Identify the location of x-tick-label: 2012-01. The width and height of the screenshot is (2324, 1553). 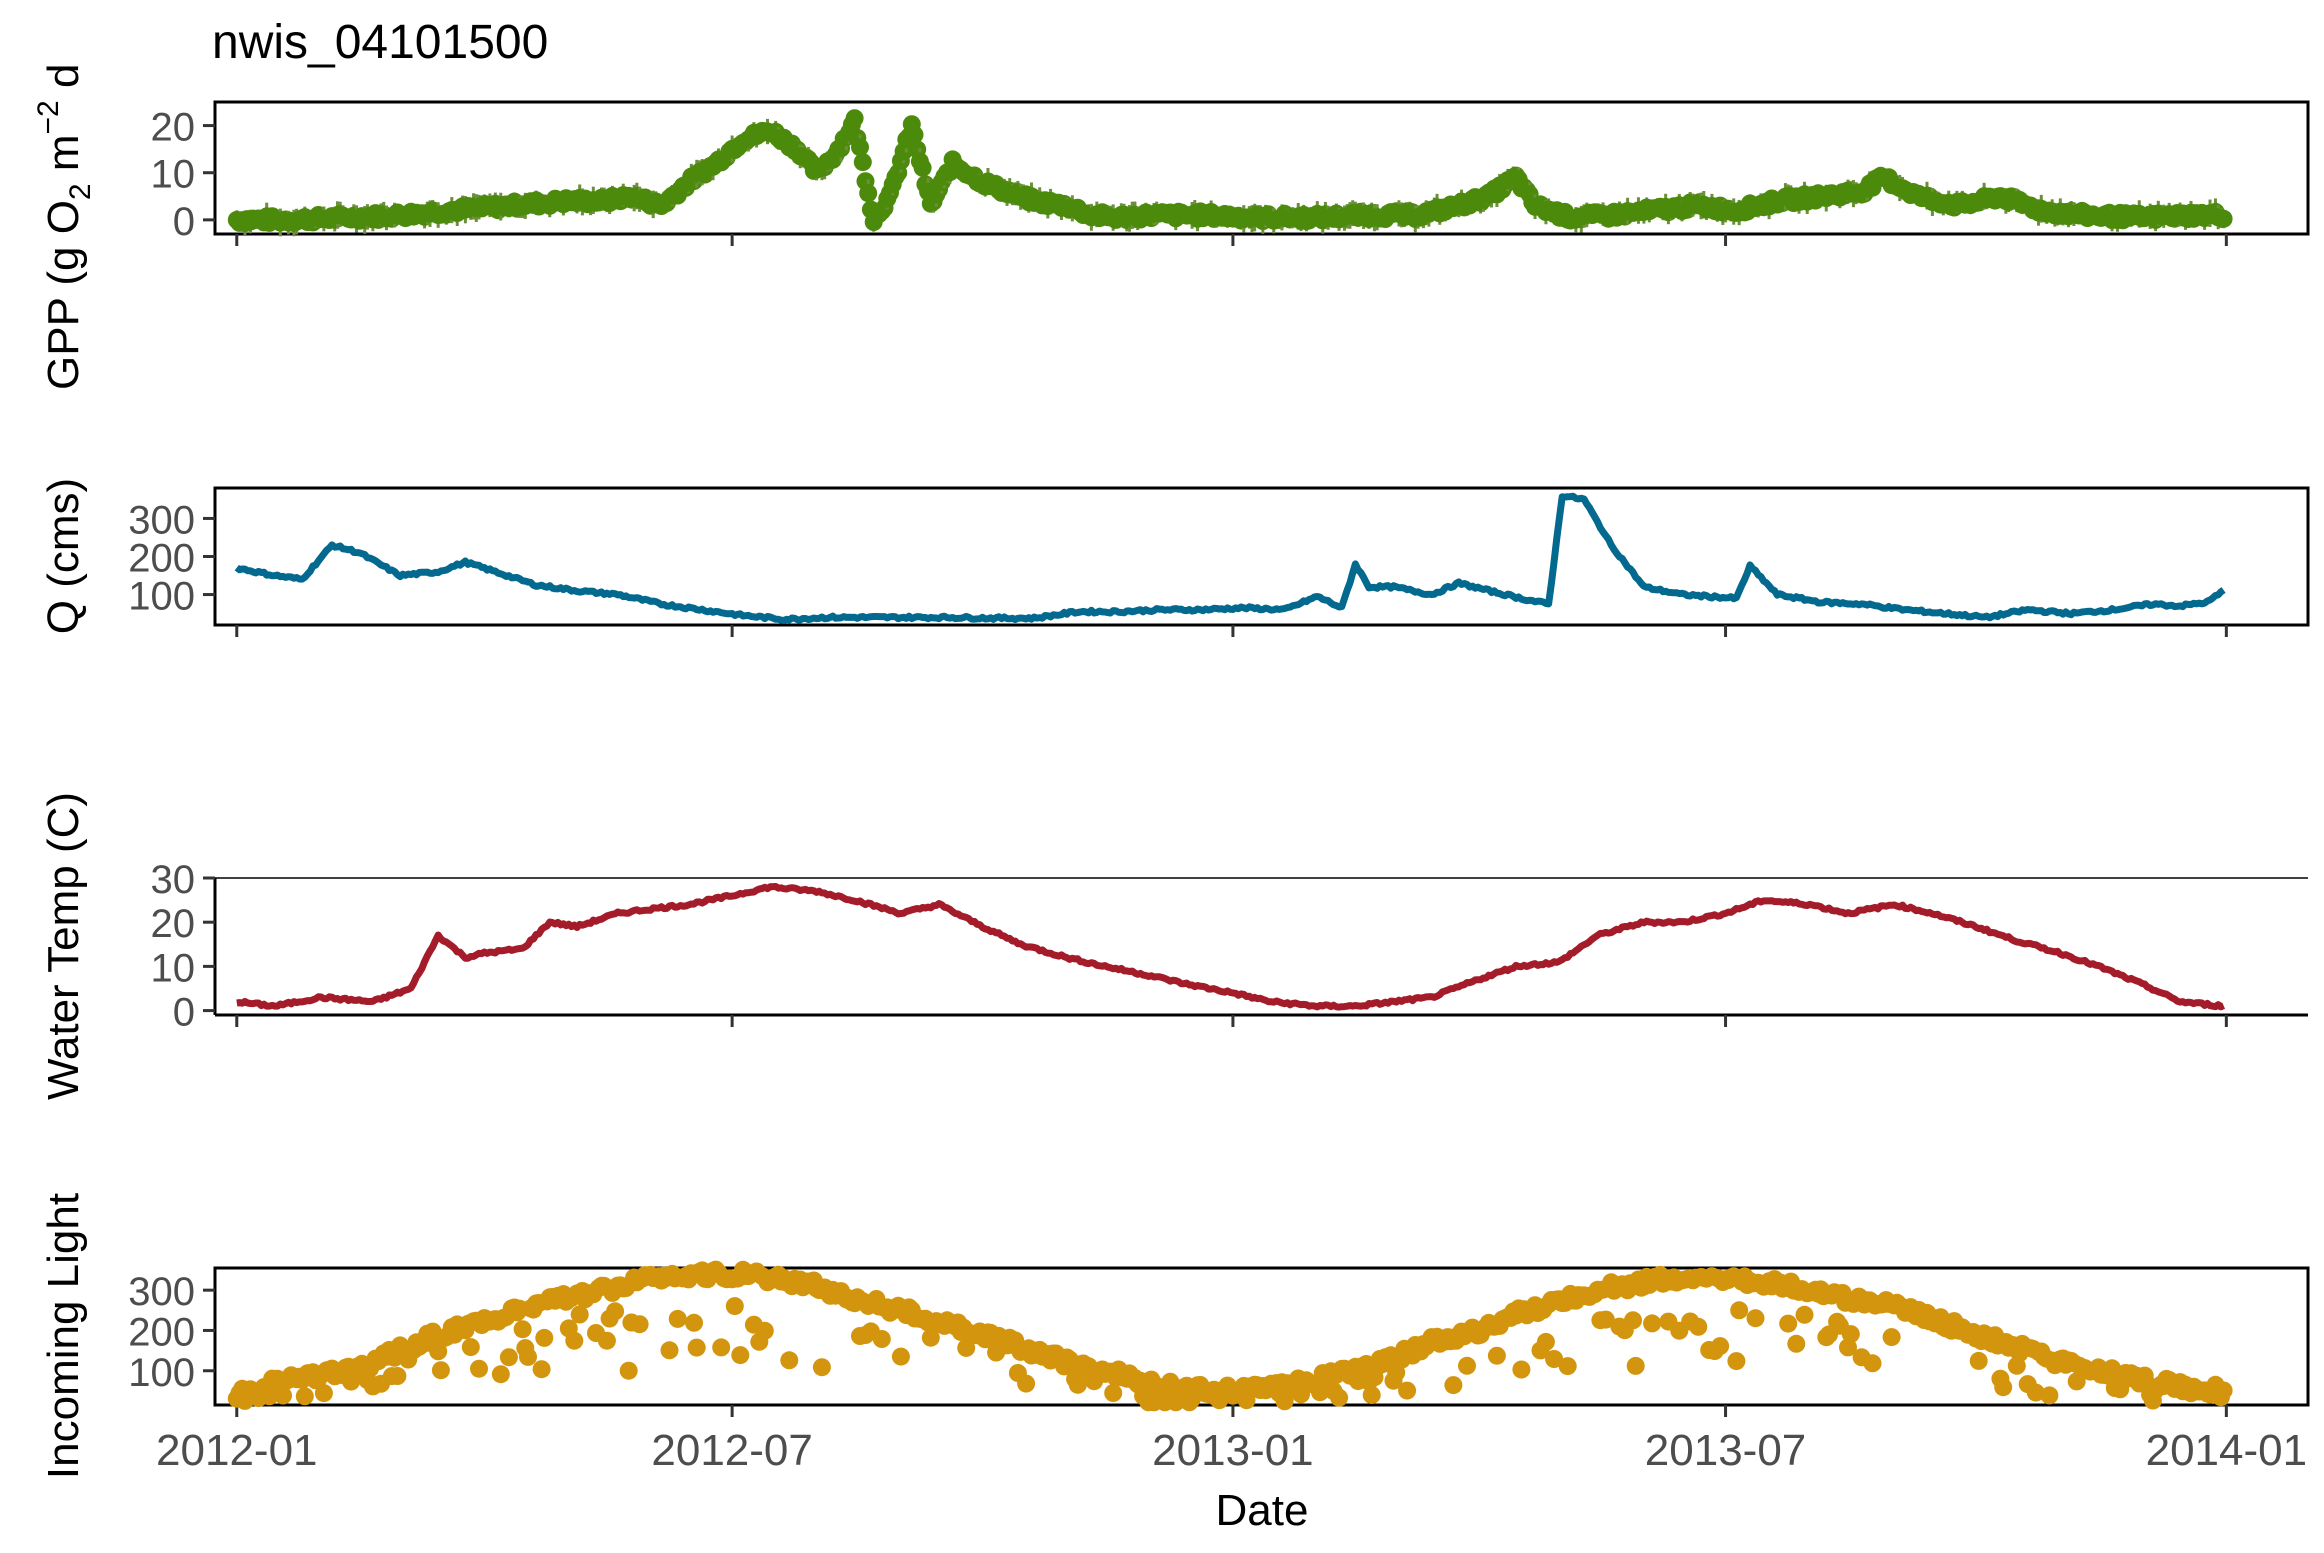
(236, 1450).